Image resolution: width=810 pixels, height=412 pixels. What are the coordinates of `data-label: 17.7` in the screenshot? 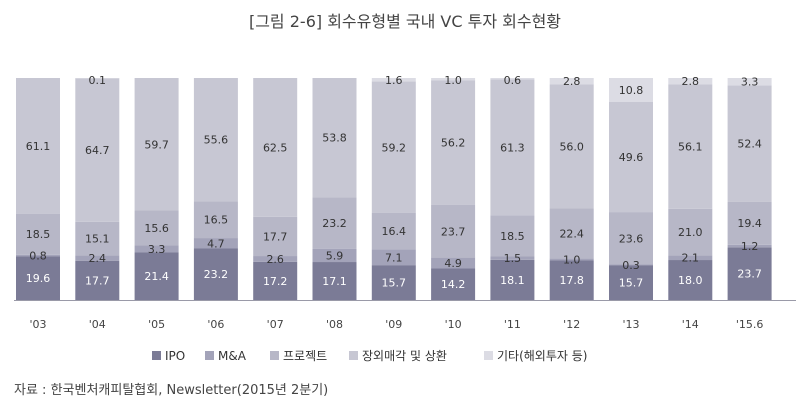 It's located at (275, 236).